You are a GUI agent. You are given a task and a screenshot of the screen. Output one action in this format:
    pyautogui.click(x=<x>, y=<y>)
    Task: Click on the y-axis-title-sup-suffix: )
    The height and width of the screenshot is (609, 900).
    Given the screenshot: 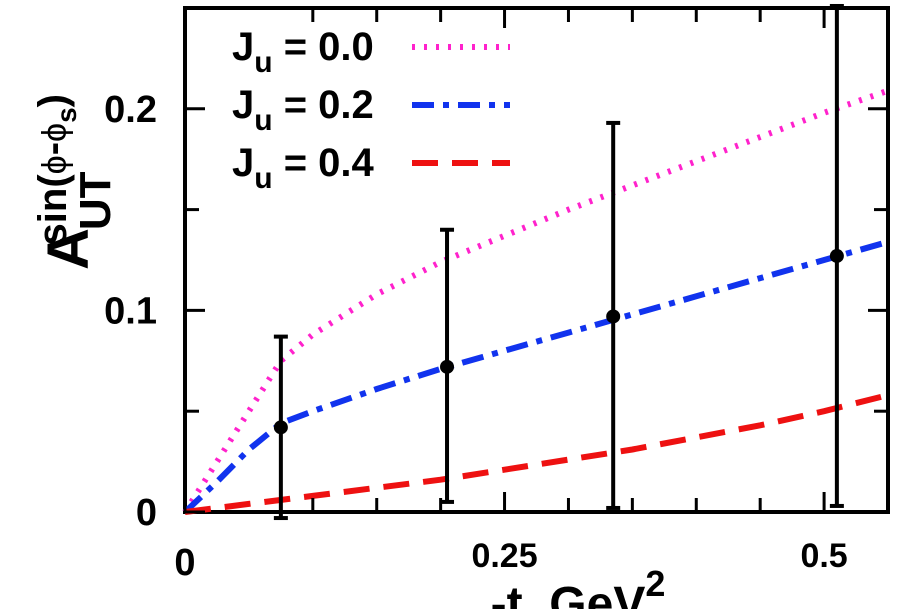 What is the action you would take?
    pyautogui.click(x=53, y=100)
    